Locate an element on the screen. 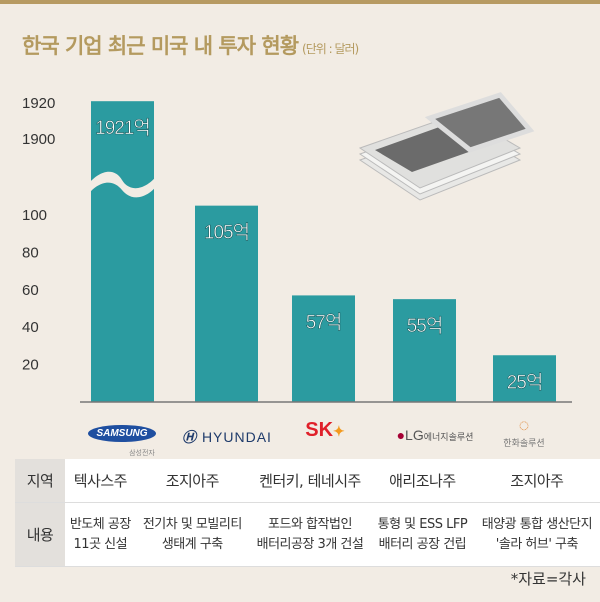 This screenshot has height=602, width=600. table-cell: 텍사스주 is located at coordinates (100, 481).